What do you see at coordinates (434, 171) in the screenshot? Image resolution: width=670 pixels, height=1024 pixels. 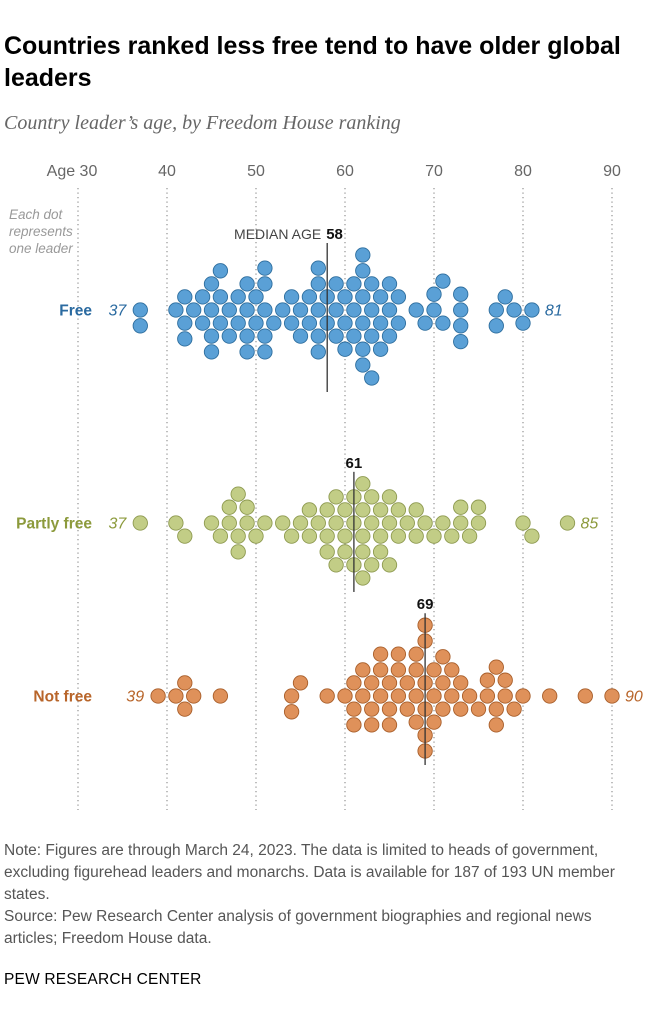 I see `x-tick-label: 70` at bounding box center [434, 171].